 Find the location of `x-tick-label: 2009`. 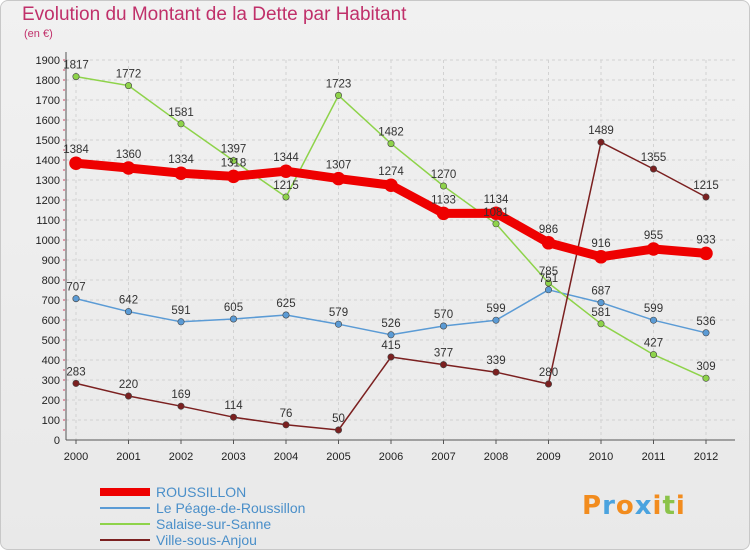

x-tick-label: 2009 is located at coordinates (548, 457).